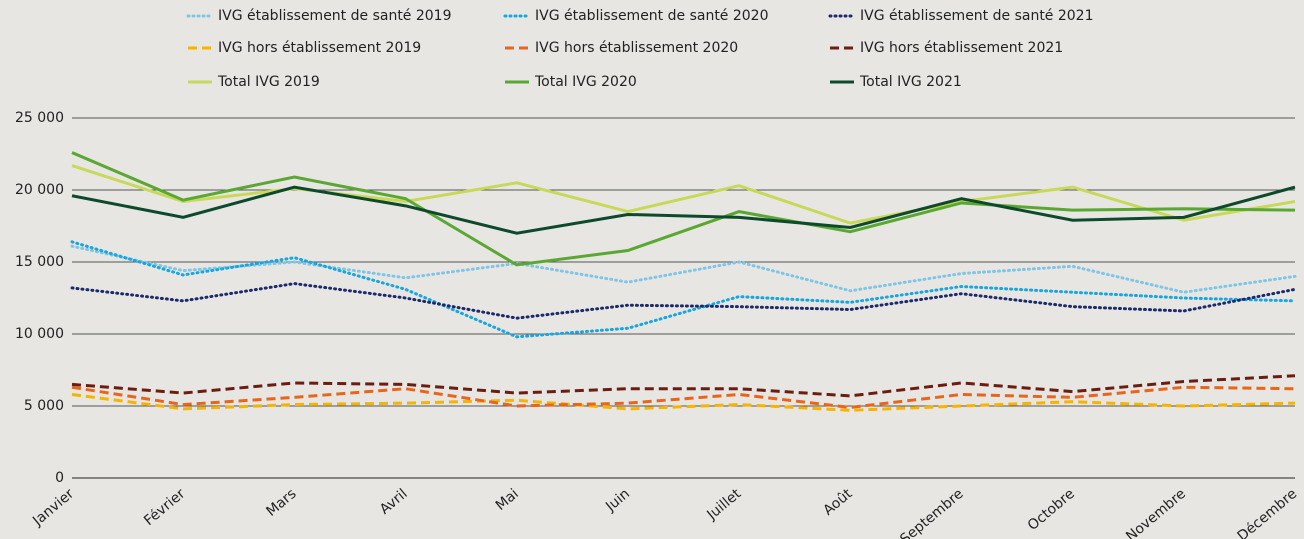 This screenshot has width=1304, height=539. What do you see at coordinates (268, 82) in the screenshot?
I see `legend-label: Total IVG 2019` at bounding box center [268, 82].